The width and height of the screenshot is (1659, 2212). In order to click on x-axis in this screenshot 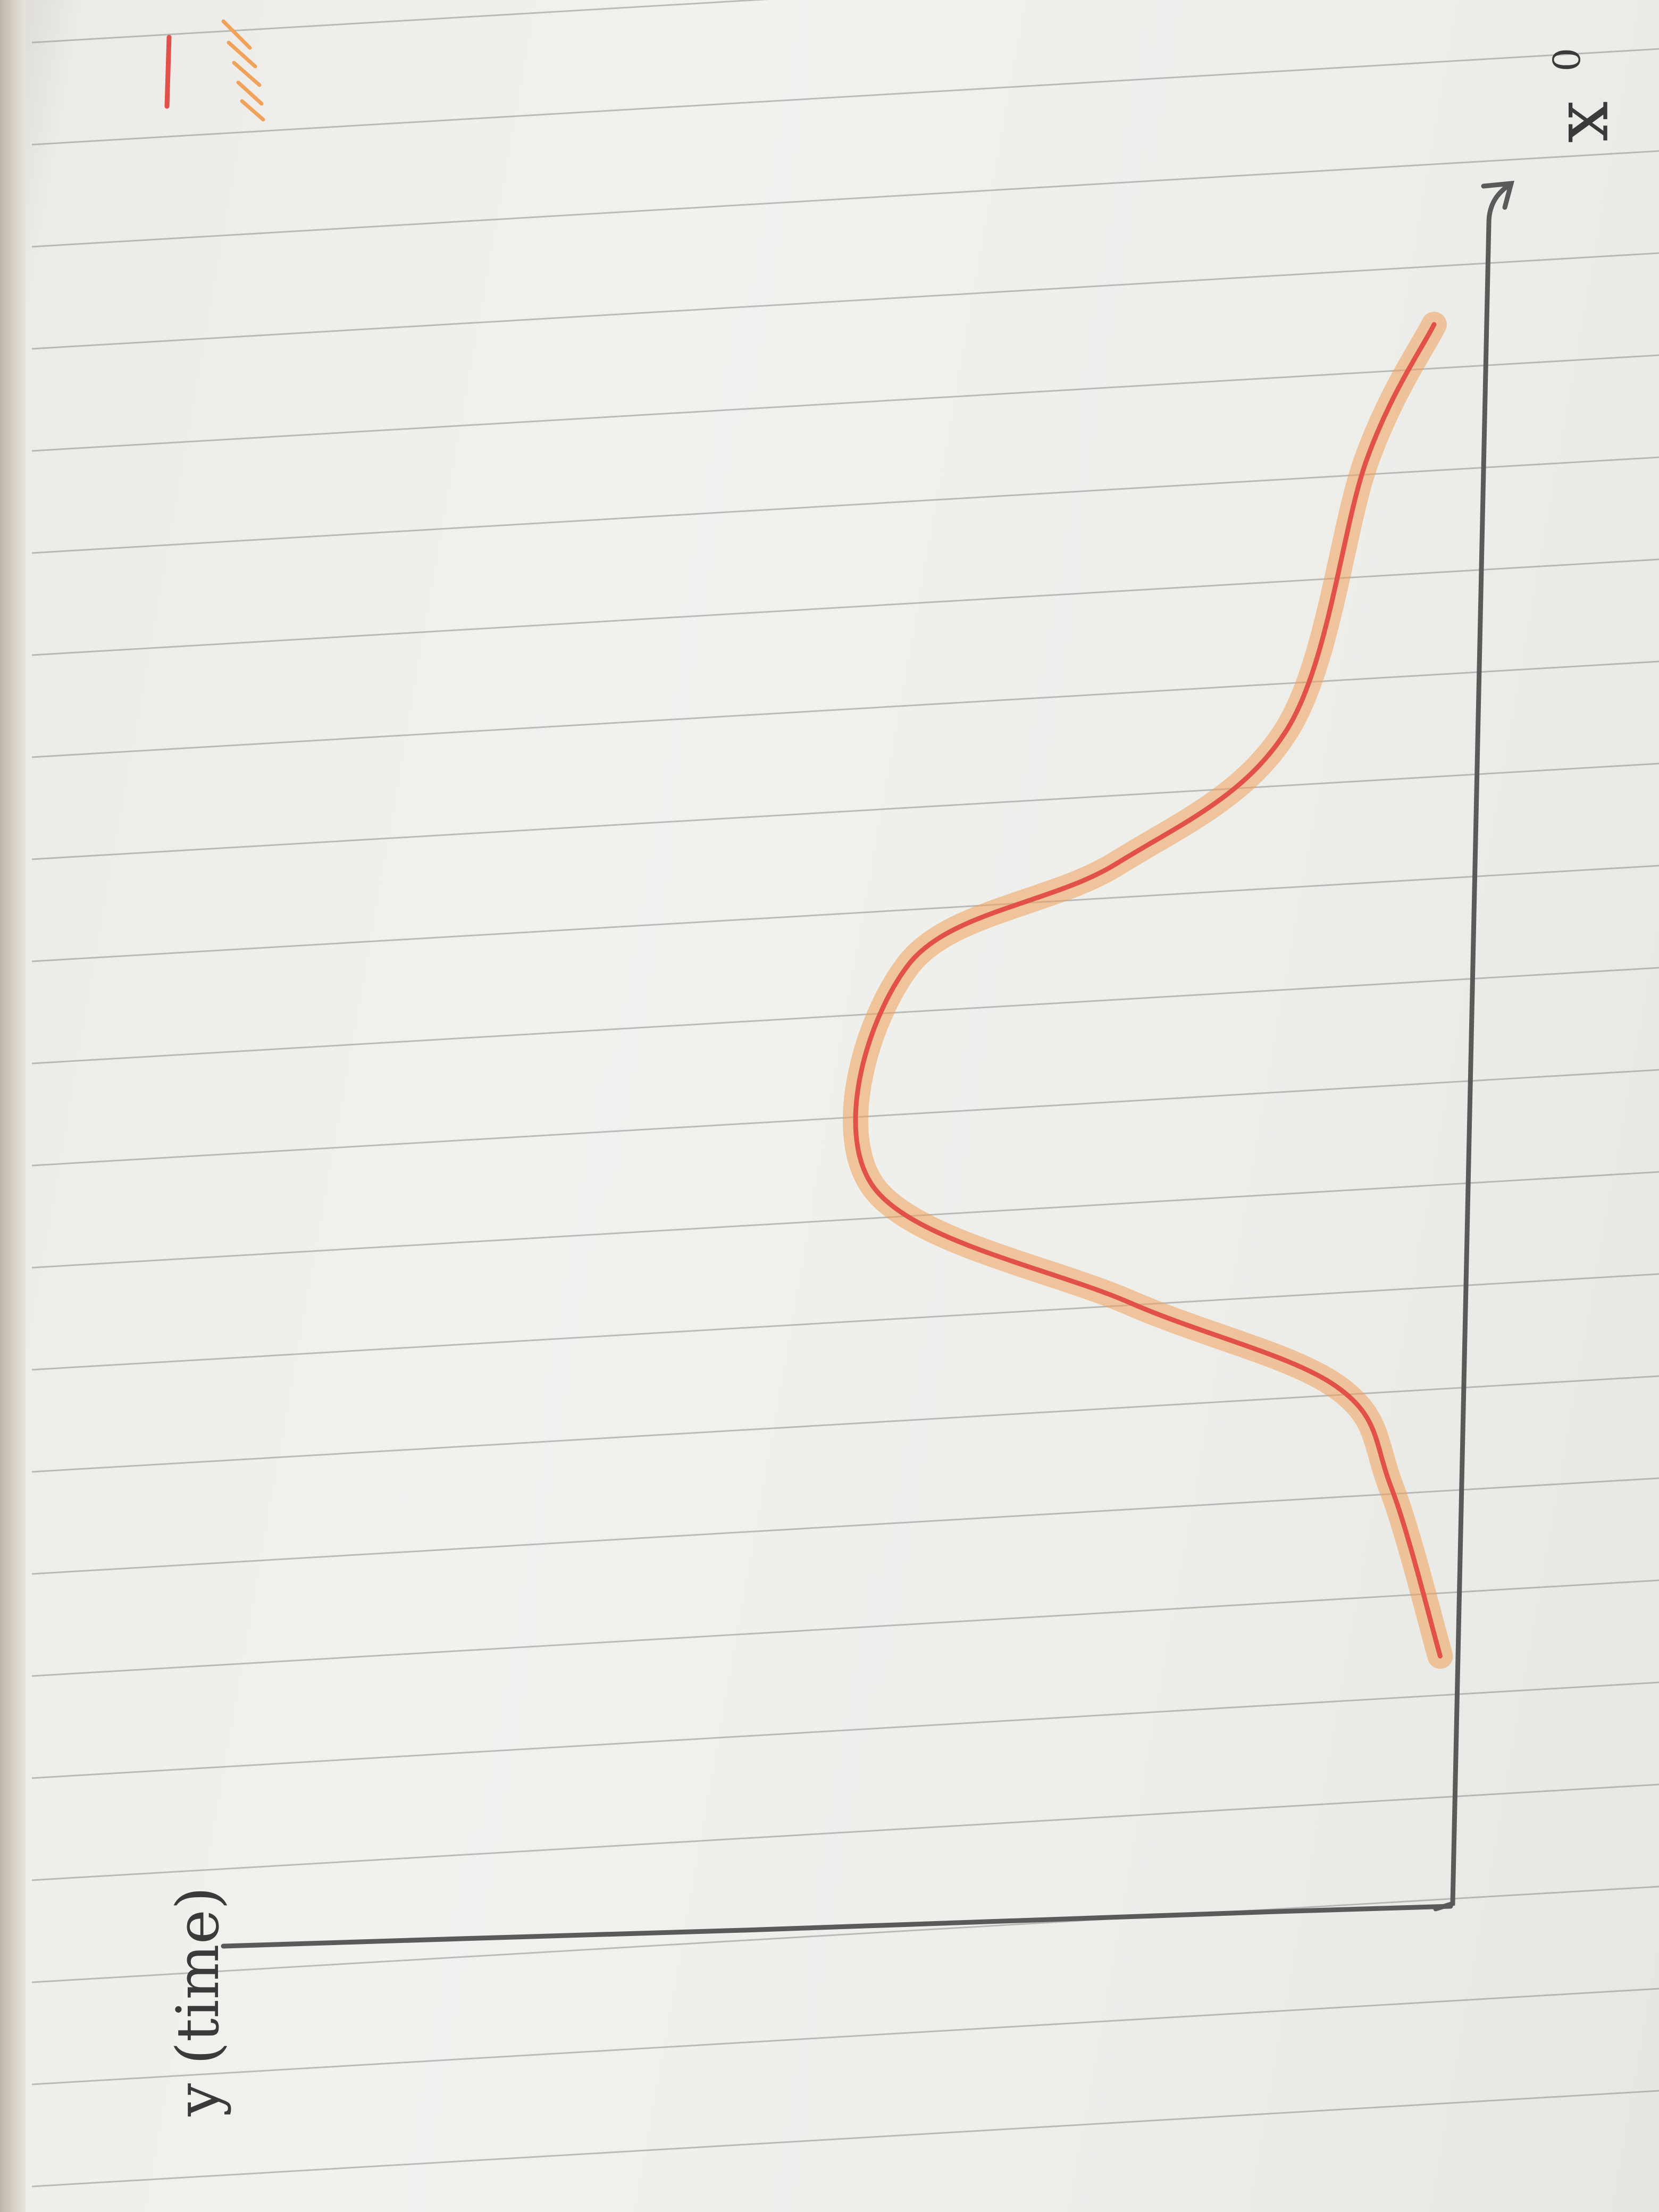, I will do `click(1473, 1046)`.